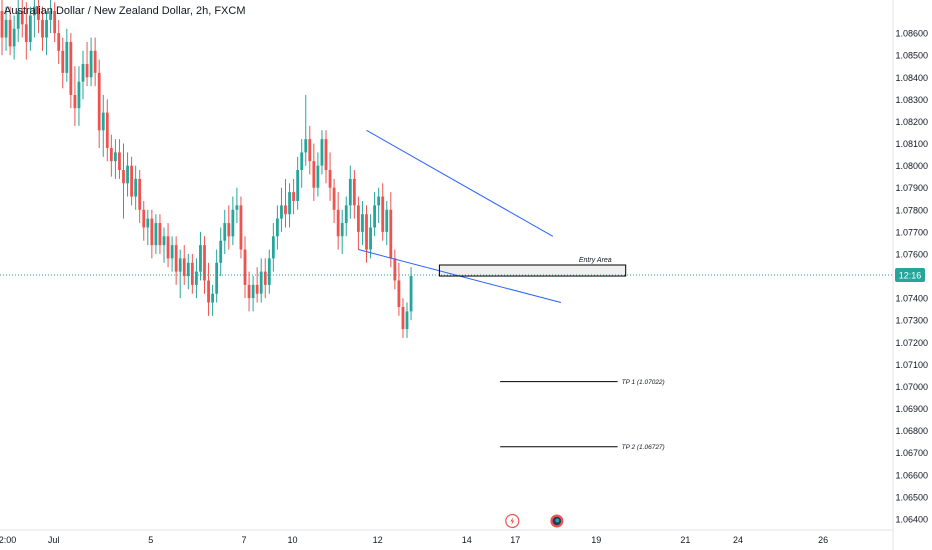 The image size is (932, 550). Describe the element at coordinates (685, 540) in the screenshot. I see `x-tick-label: 21` at that location.